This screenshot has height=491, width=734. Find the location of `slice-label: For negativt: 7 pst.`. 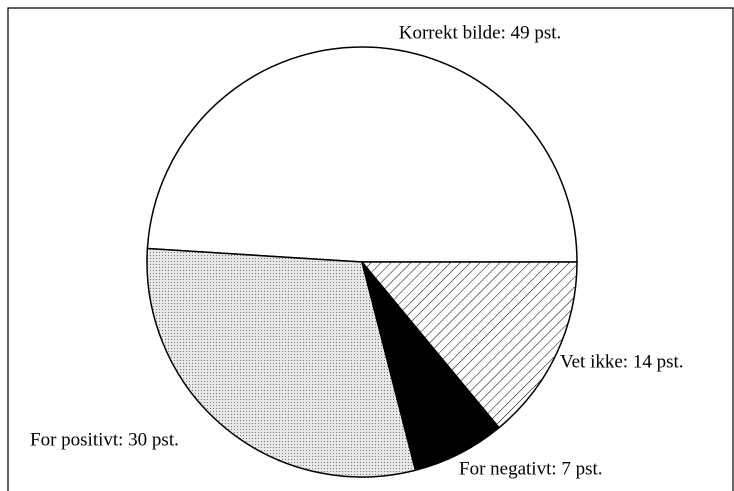

slice-label: For negativt: 7 pst. is located at coordinates (531, 468).